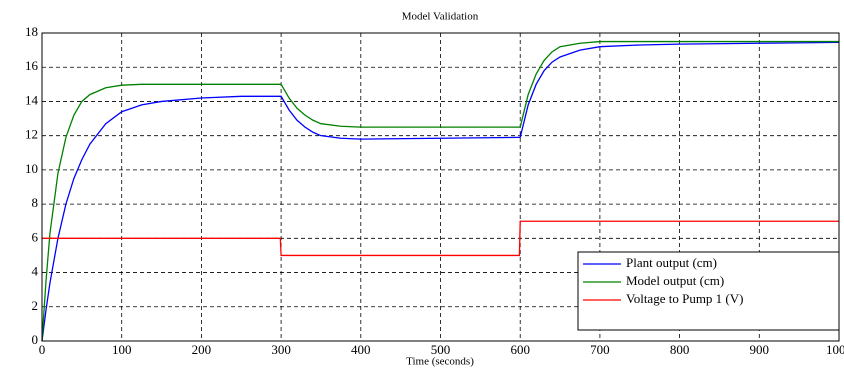  Describe the element at coordinates (35, 202) in the screenshot. I see `y-tick-label: 8` at that location.